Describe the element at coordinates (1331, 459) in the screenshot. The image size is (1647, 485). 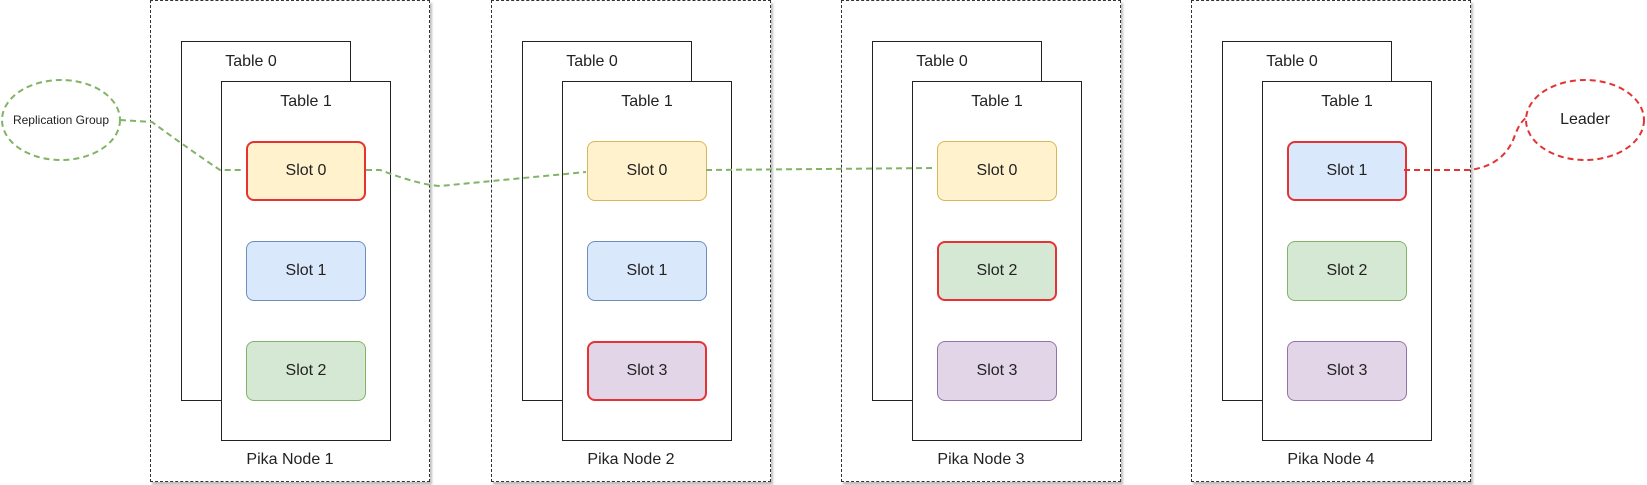
I see `node-label: Pika Node 4` at that location.